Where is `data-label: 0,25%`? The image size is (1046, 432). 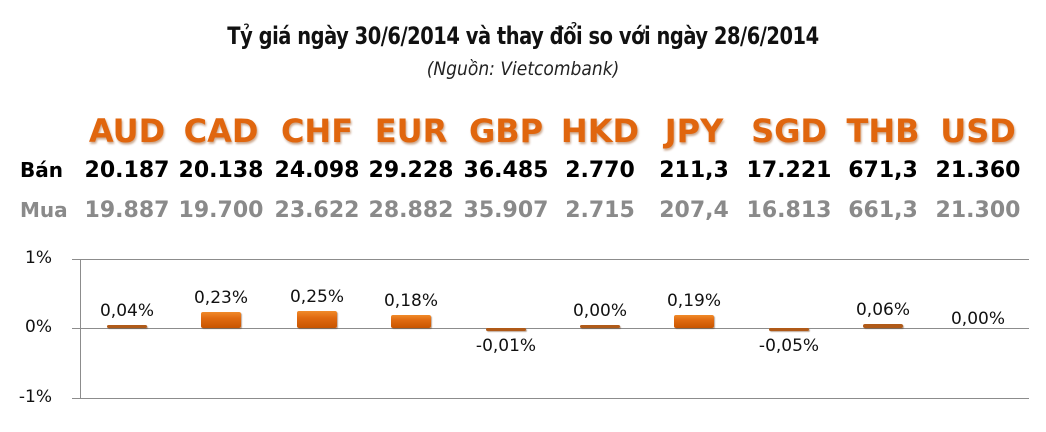
data-label: 0,25% is located at coordinates (317, 296).